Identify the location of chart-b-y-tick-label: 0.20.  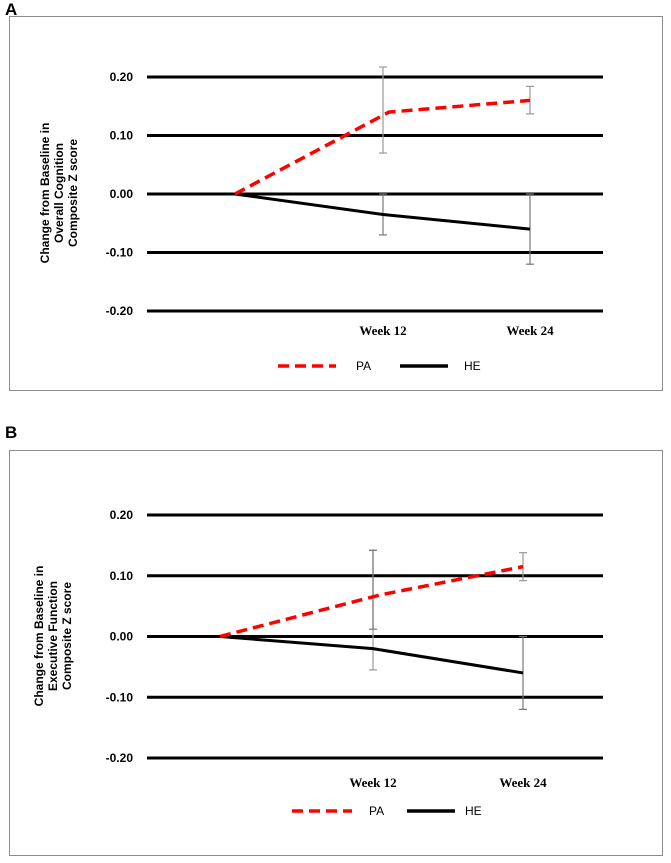
(122, 515).